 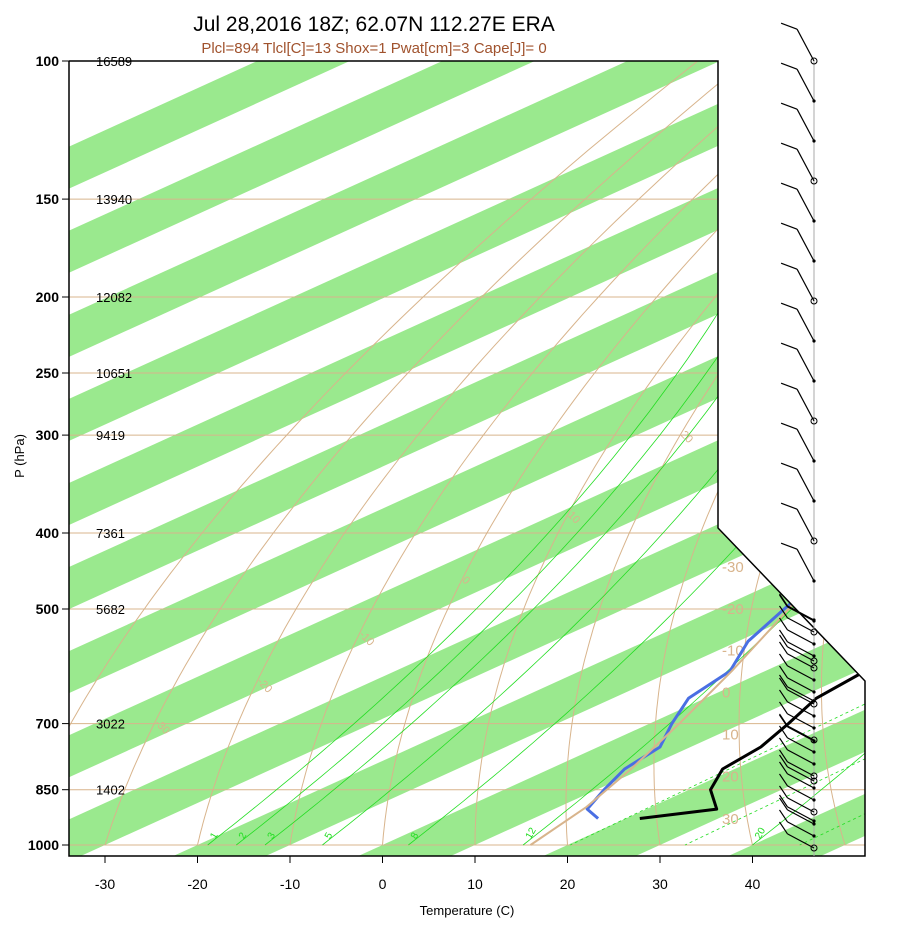 I want to click on moist-adiabat-label: 8, so click(x=415, y=835).